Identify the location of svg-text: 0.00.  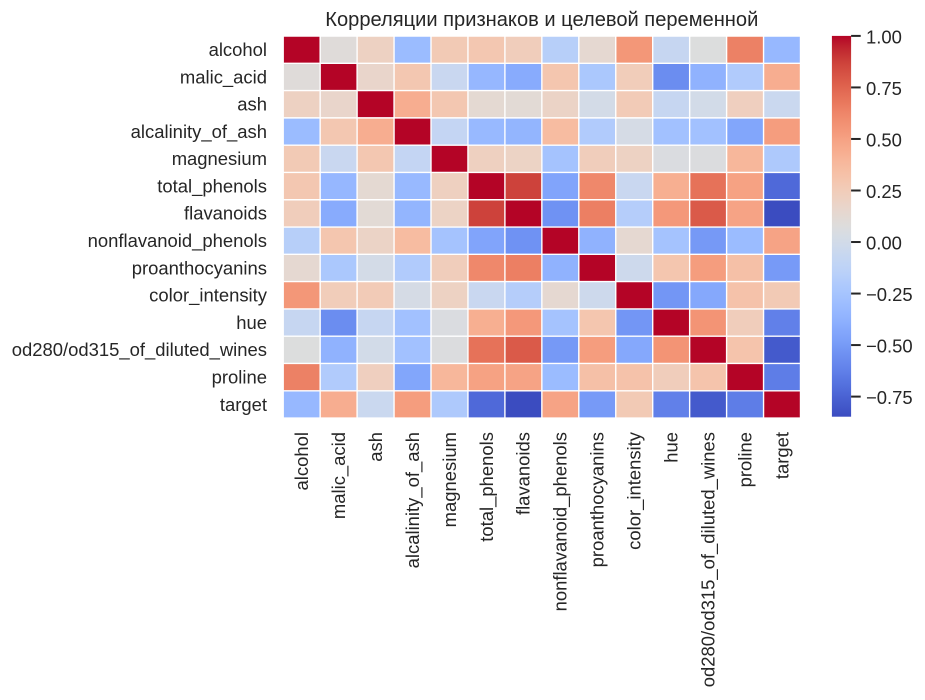
(884, 243).